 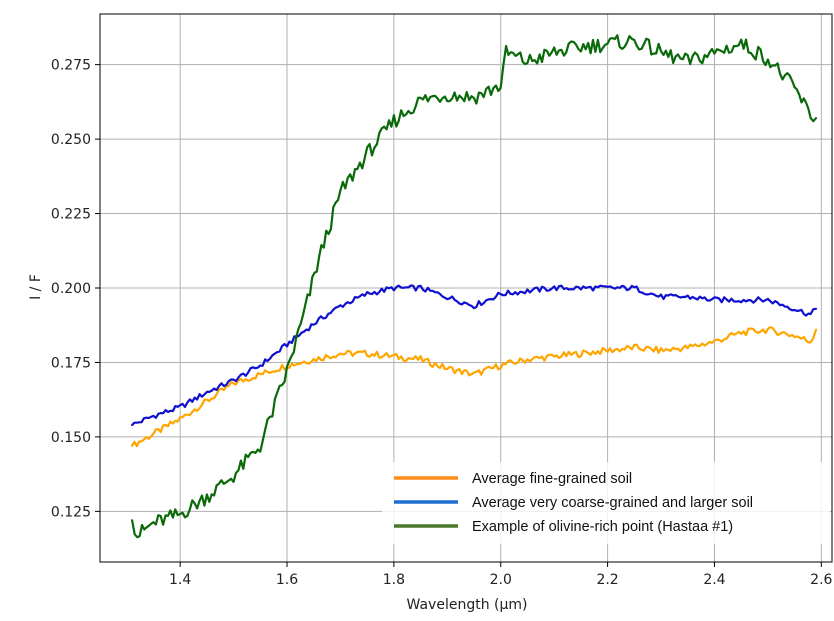 I want to click on y-tick-label: 0.200, so click(x=71, y=289).